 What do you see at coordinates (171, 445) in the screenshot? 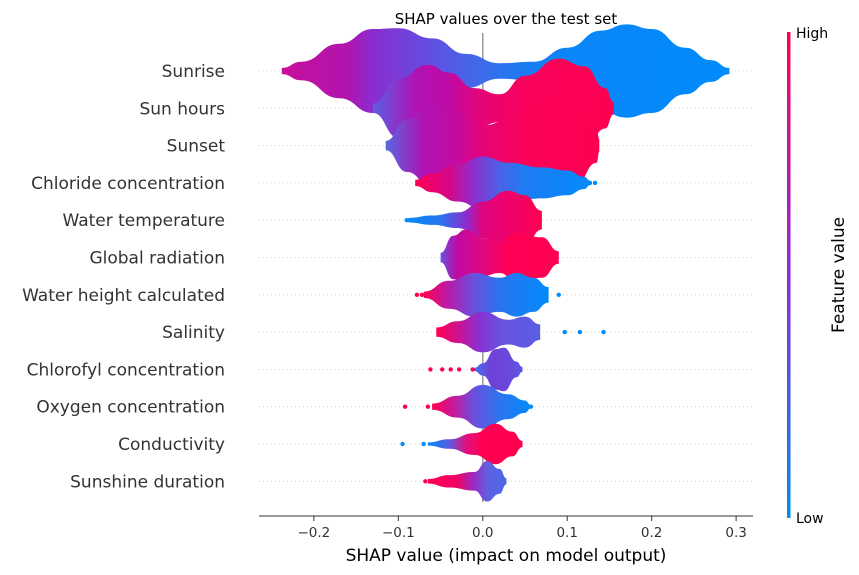
I see `feature-label: Conductivity` at bounding box center [171, 445].